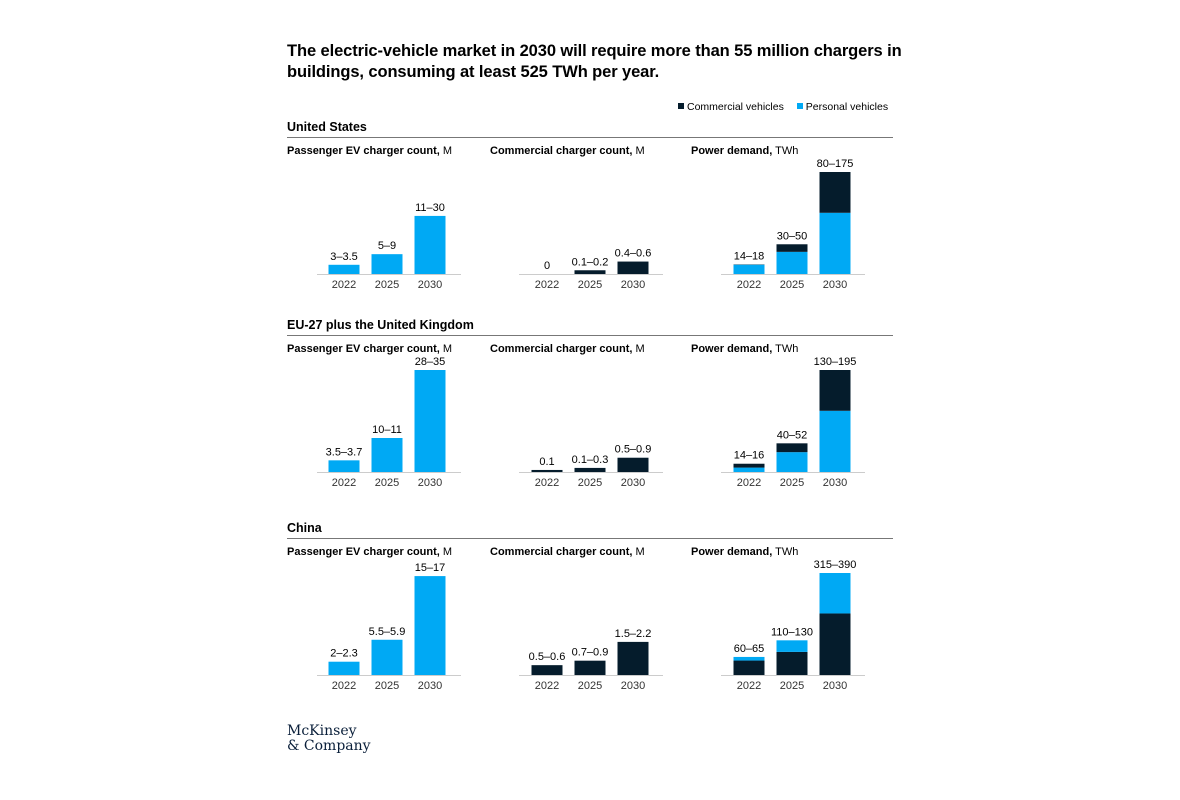 The width and height of the screenshot is (1180, 800). What do you see at coordinates (590, 469) in the screenshot?
I see `commercial-bar-2025` at bounding box center [590, 469].